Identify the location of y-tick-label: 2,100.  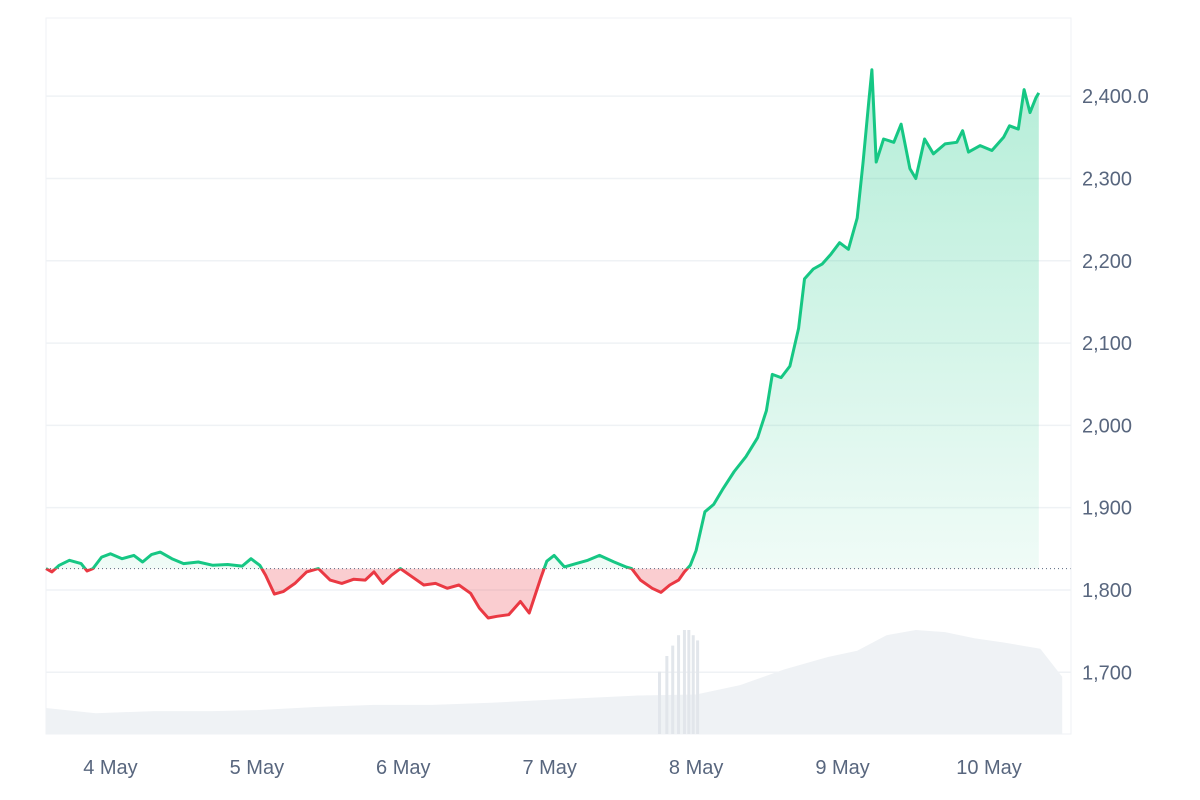
(1107, 344).